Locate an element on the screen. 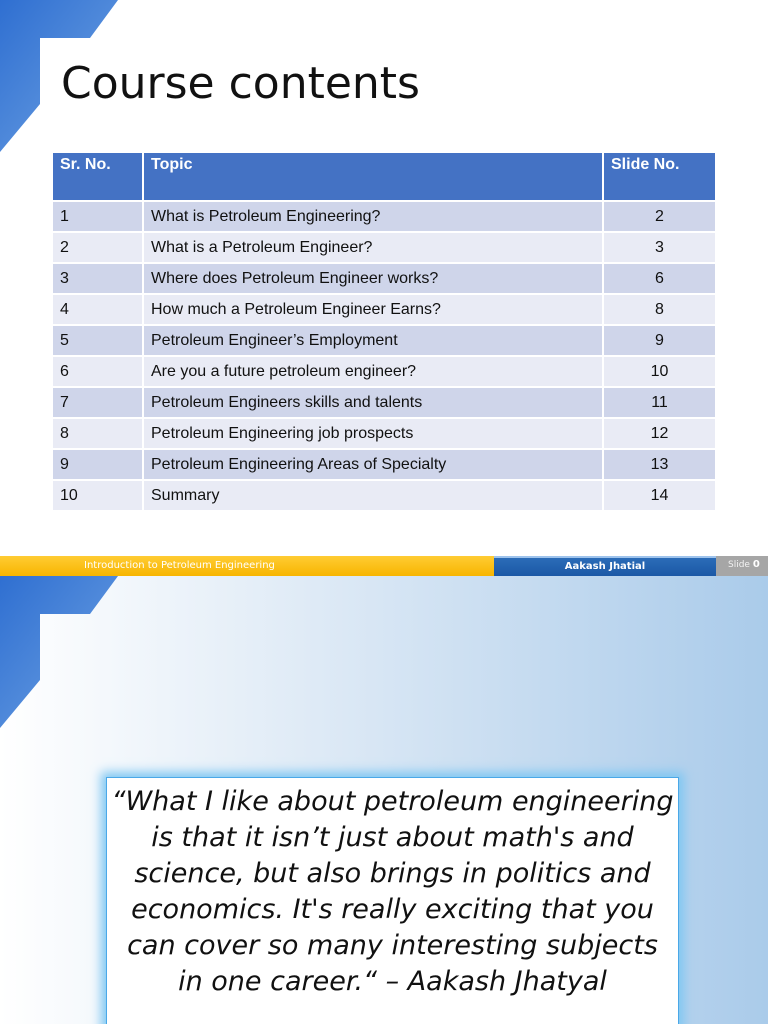  table-row: 1 What is Petroleum Engineering? 2 is located at coordinates (384, 217).